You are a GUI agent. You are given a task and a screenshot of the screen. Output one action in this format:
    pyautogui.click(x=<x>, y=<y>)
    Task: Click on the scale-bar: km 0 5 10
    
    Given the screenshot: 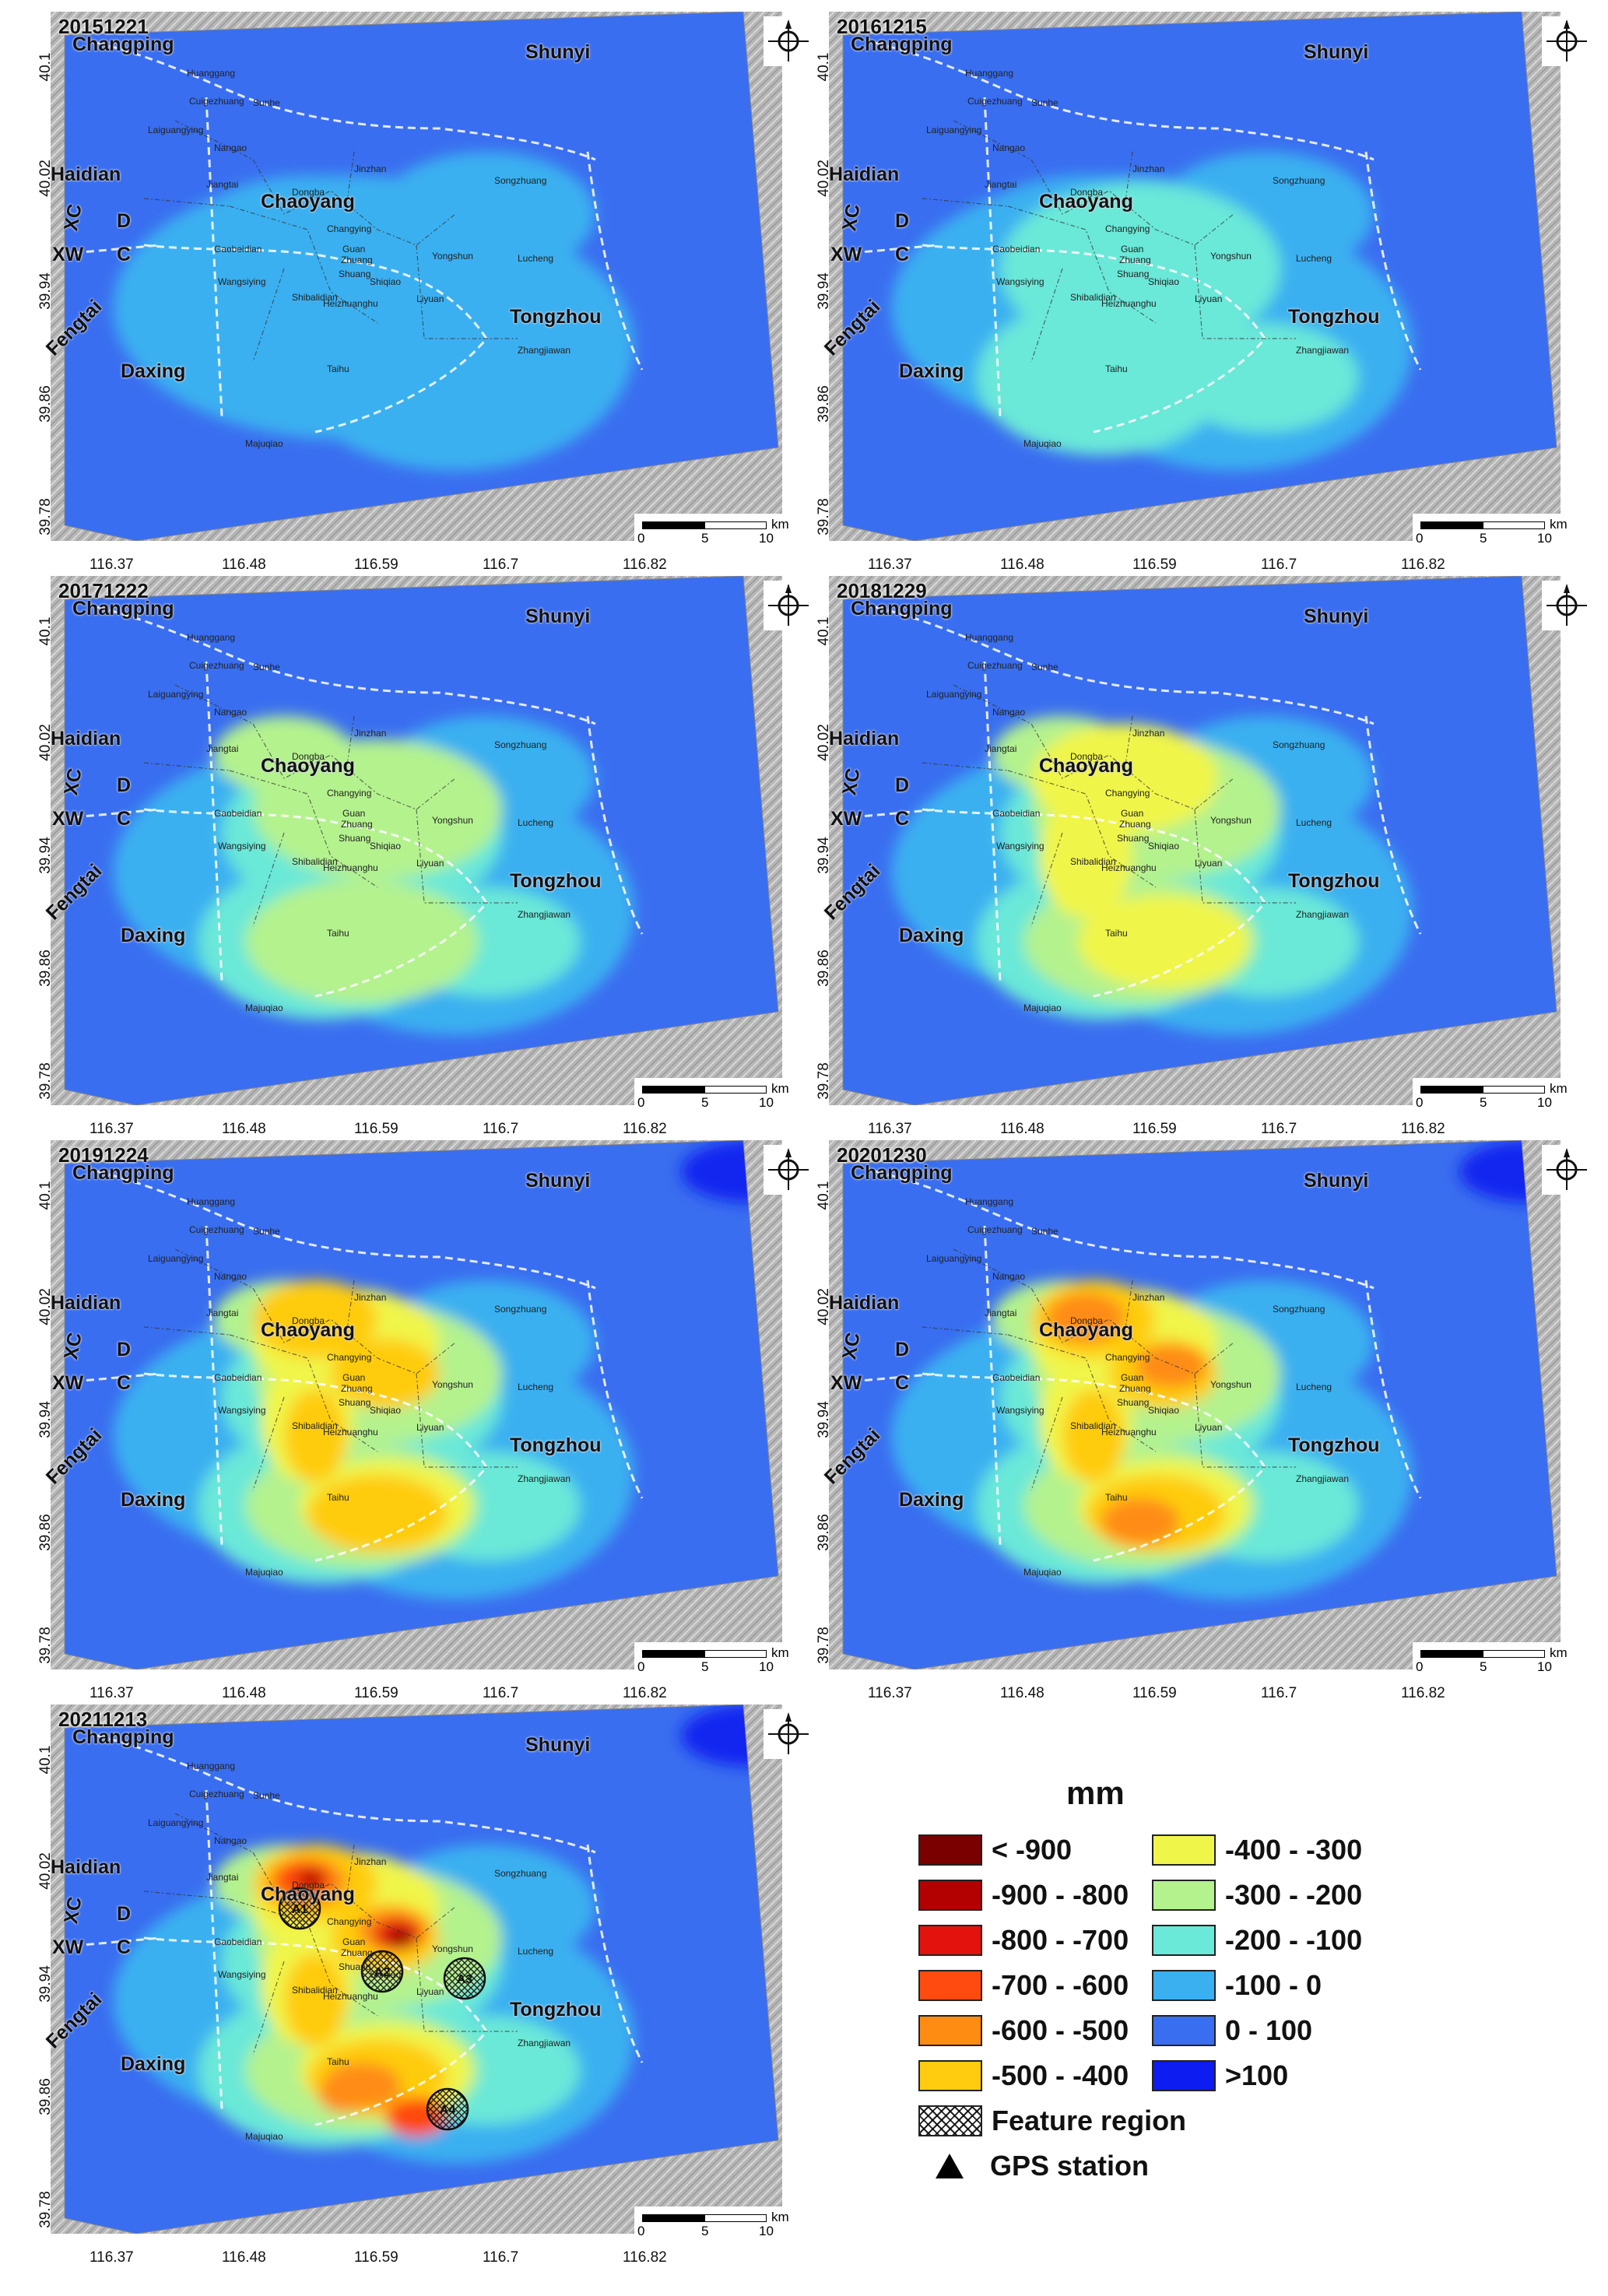 What is the action you would take?
    pyautogui.click(x=727, y=2223)
    